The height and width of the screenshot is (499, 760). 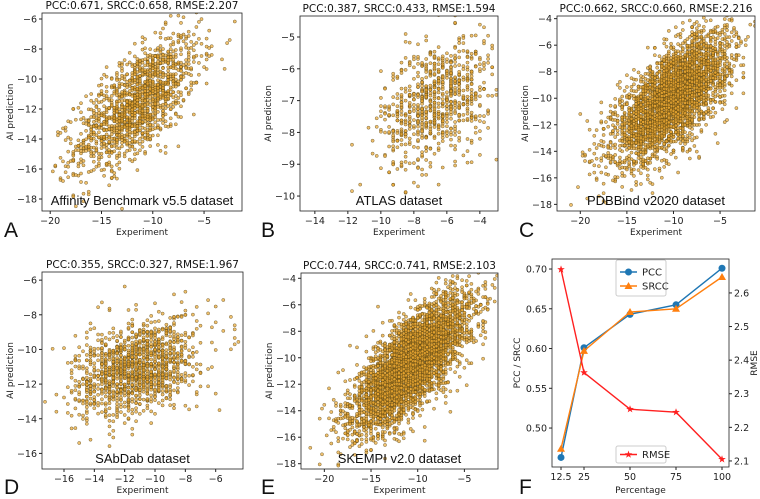 I want to click on panel-letter: B, so click(x=268, y=230).